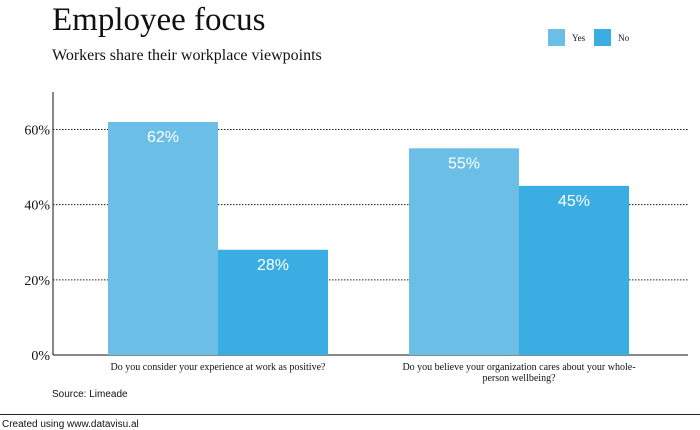  What do you see at coordinates (90, 394) in the screenshot?
I see `source-note: Source: Limeade` at bounding box center [90, 394].